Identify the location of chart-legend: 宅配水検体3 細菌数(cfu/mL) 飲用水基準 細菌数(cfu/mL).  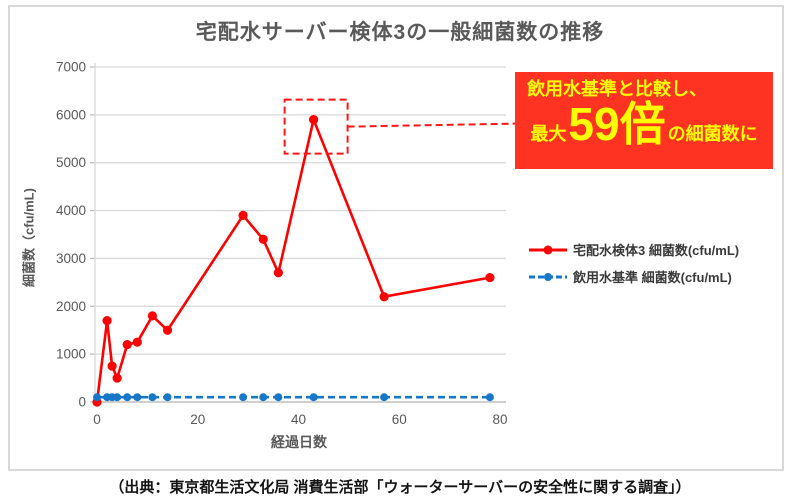
(660, 263).